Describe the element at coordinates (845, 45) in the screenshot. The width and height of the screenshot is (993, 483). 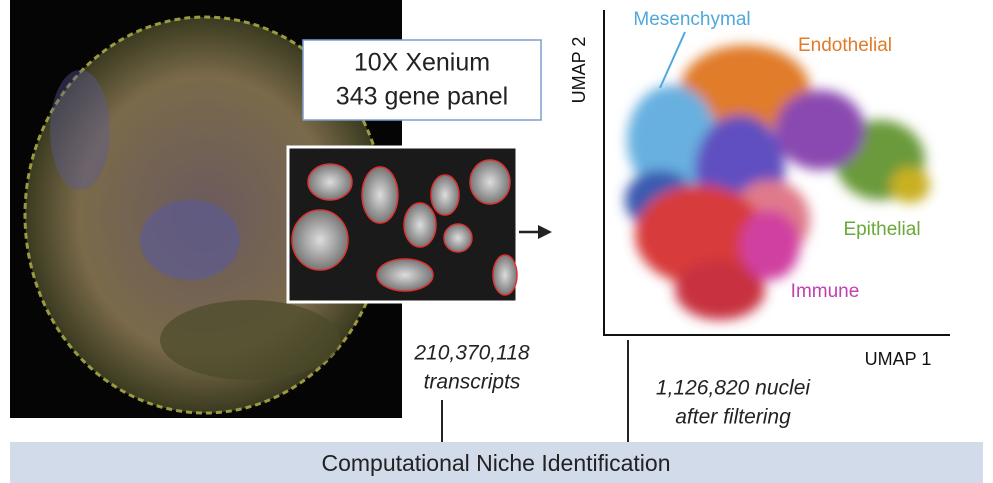
I see `cluster-label: Endothelial` at that location.